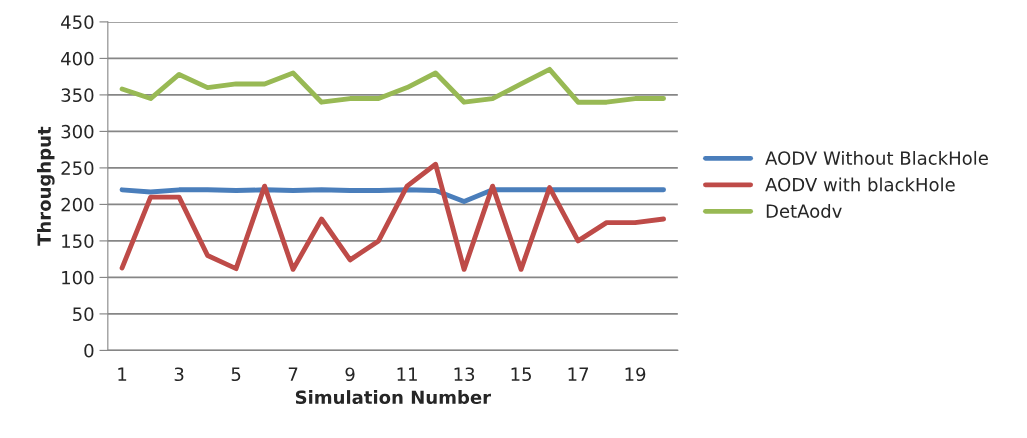 This screenshot has width=1027, height=438. Describe the element at coordinates (179, 374) in the screenshot. I see `x-tick-label: 3` at that location.